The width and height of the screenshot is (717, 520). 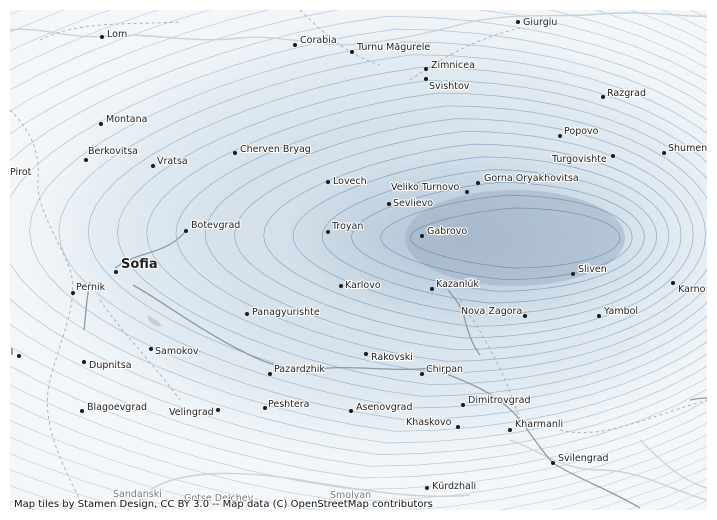 What do you see at coordinates (449, 86) in the screenshot?
I see `city-label-svishtov: Svishtov` at bounding box center [449, 86].